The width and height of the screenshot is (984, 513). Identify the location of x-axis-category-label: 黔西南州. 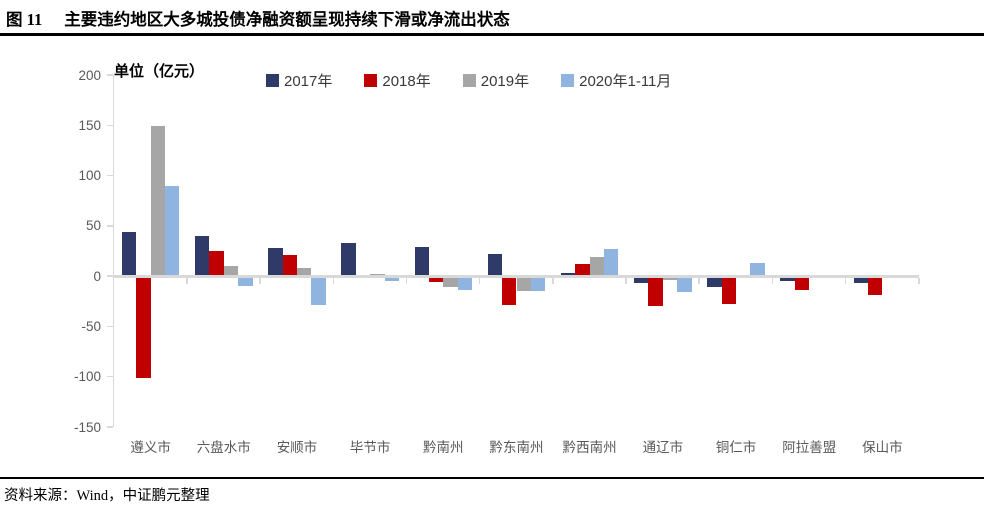
(589, 447).